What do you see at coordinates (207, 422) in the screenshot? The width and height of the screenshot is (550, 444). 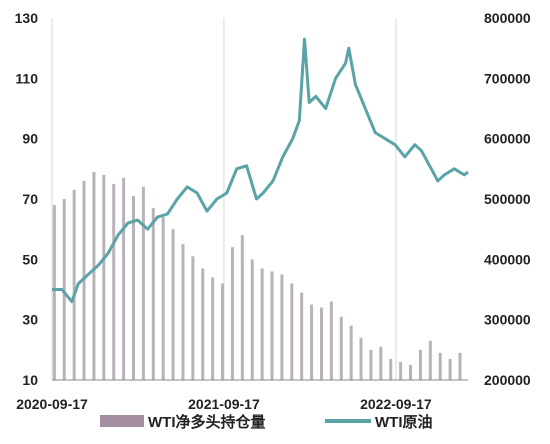 I see `legend-label-bar: WTI净多头持仓量` at bounding box center [207, 422].